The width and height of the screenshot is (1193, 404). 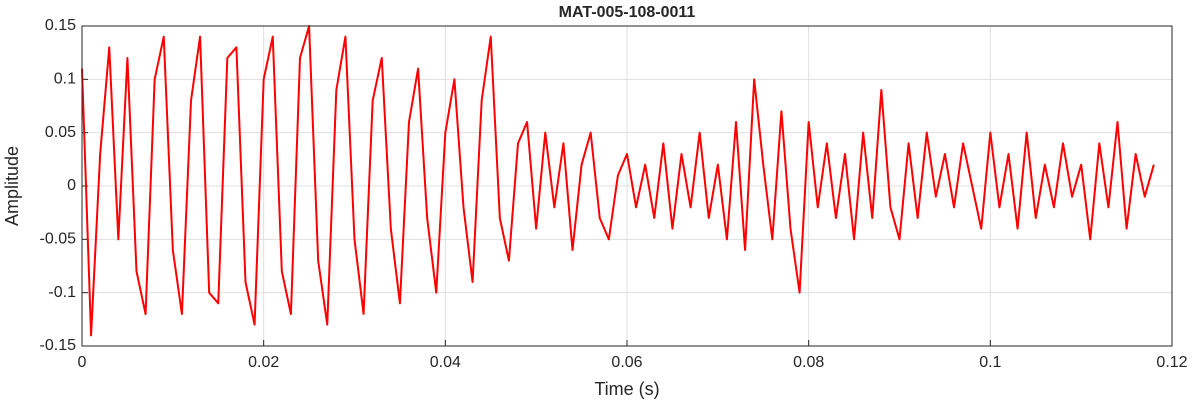 I want to click on x-tick-label: 0.1, so click(x=990, y=362).